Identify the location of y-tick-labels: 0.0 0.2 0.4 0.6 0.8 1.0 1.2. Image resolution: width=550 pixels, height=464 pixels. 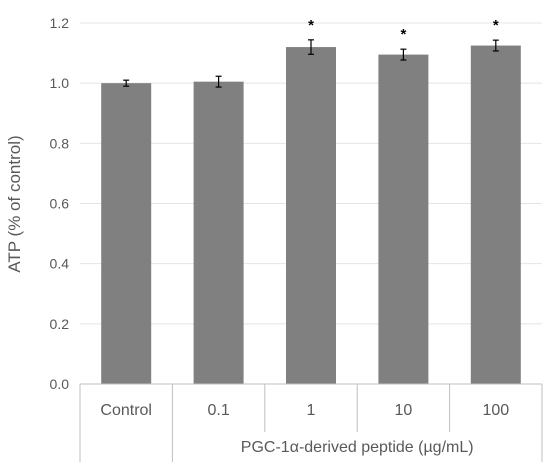
(60, 203).